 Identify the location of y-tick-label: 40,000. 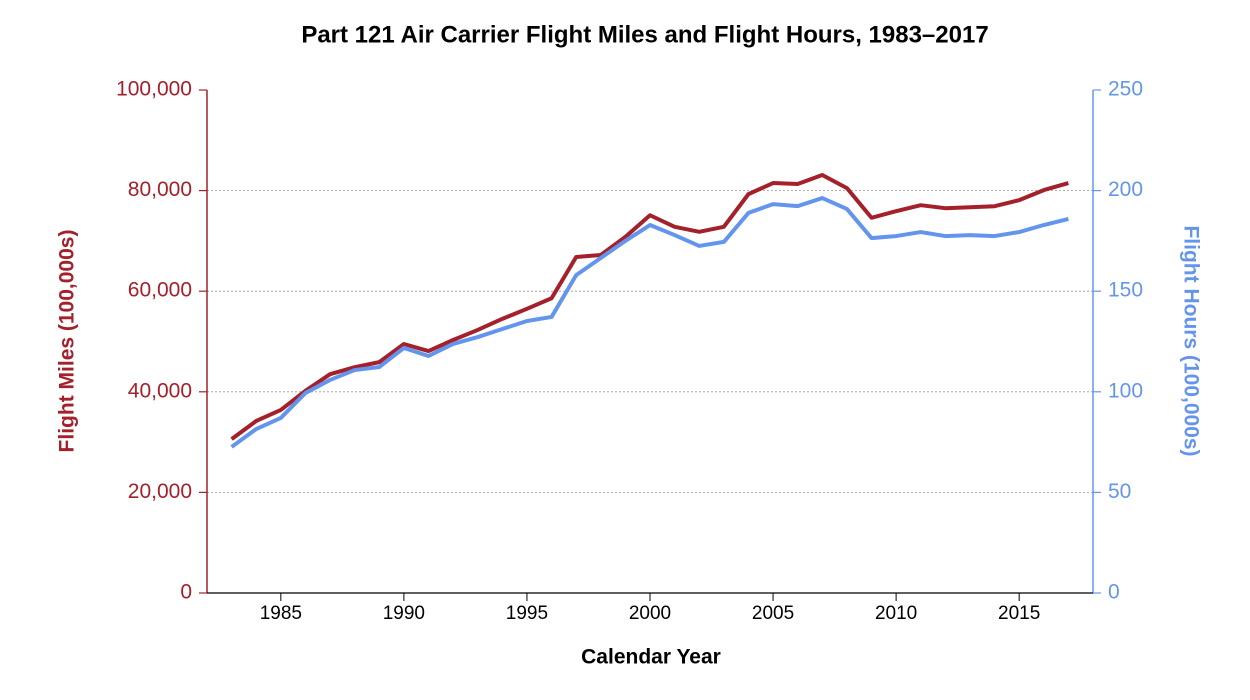
(160, 390).